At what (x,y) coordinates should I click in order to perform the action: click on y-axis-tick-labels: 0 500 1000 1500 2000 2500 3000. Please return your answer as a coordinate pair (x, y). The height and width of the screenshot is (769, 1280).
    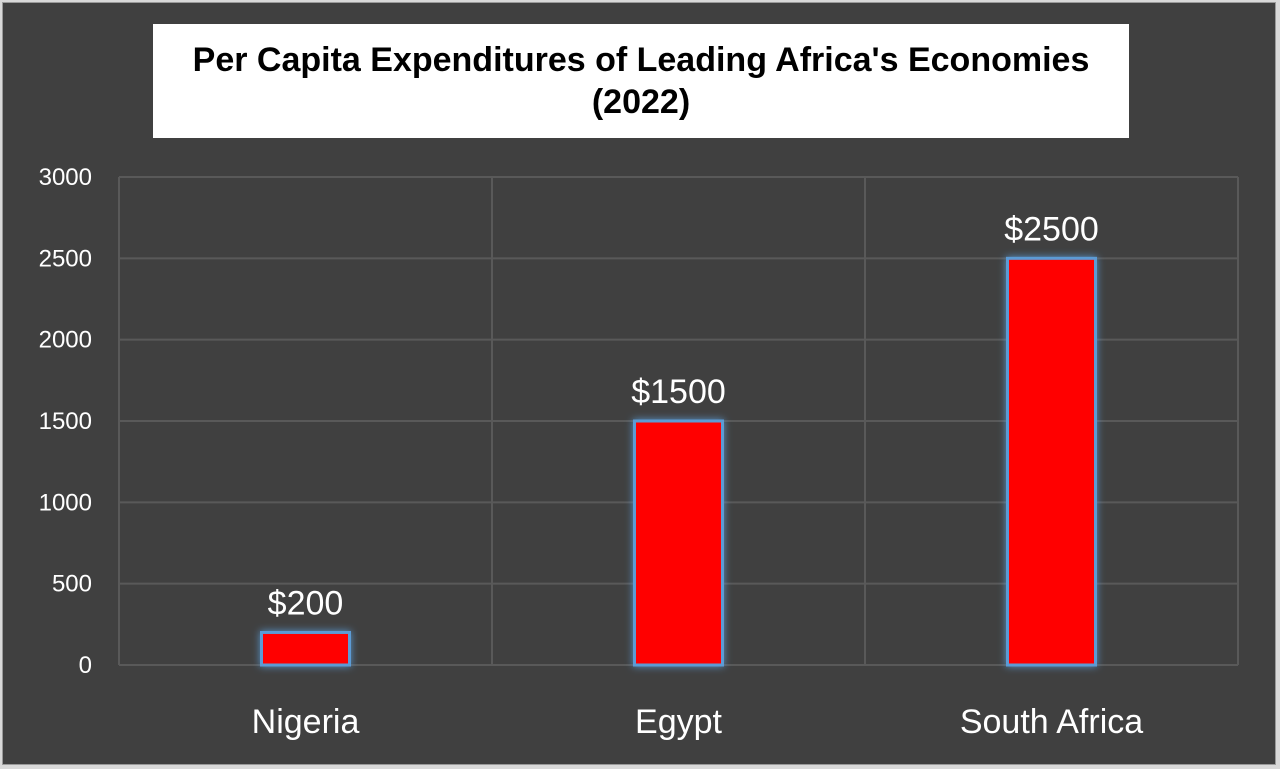
    Looking at the image, I should click on (65, 421).